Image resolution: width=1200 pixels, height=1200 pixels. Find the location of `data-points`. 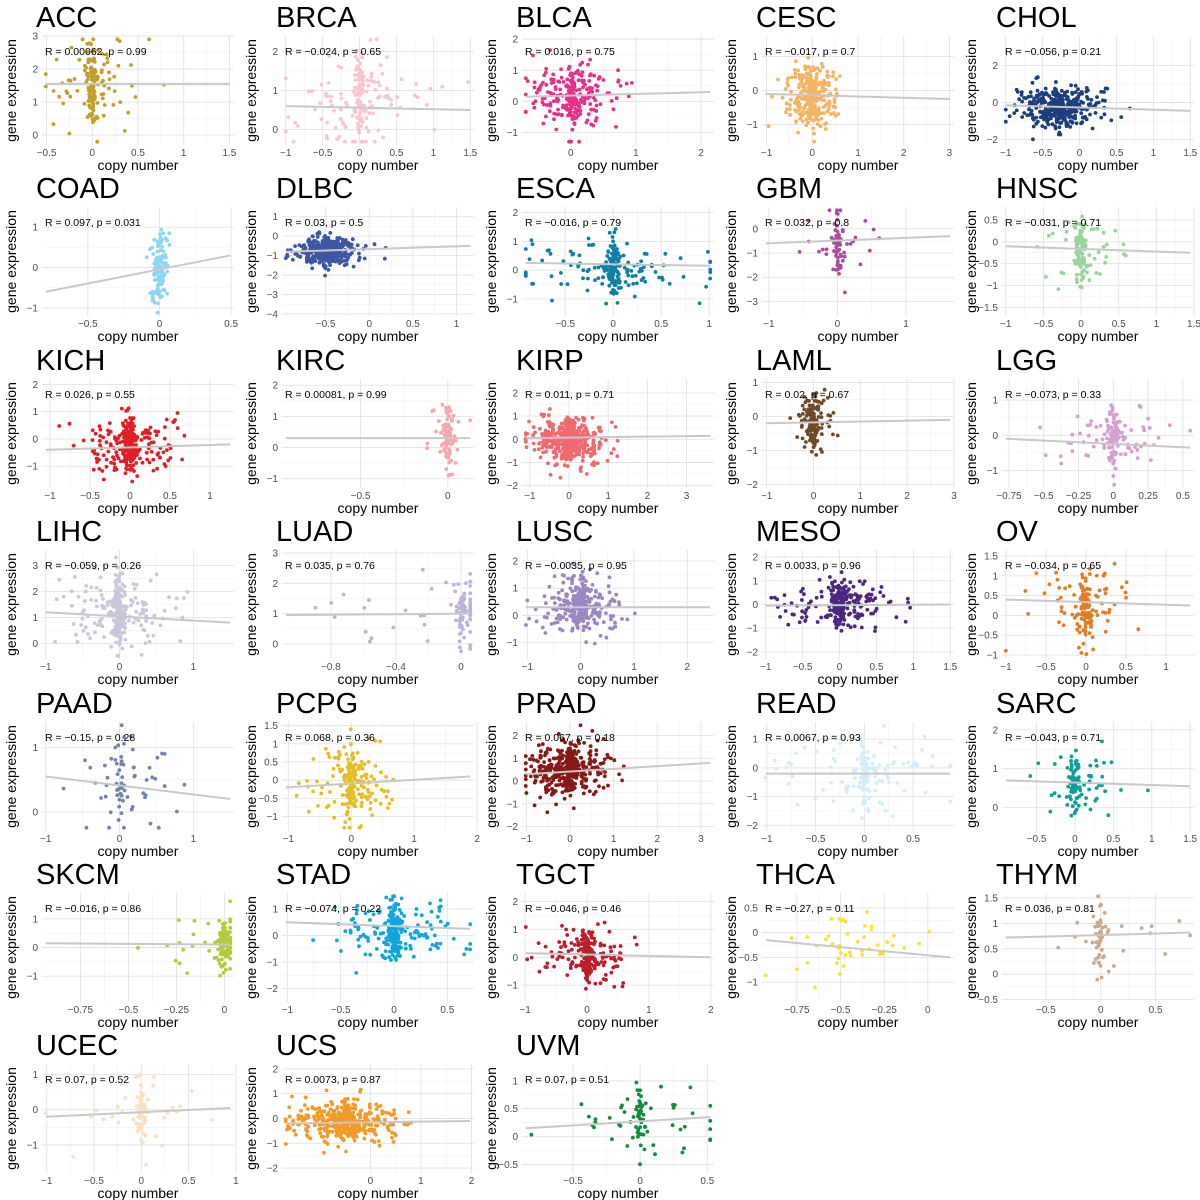

data-points is located at coordinates (578, 96).